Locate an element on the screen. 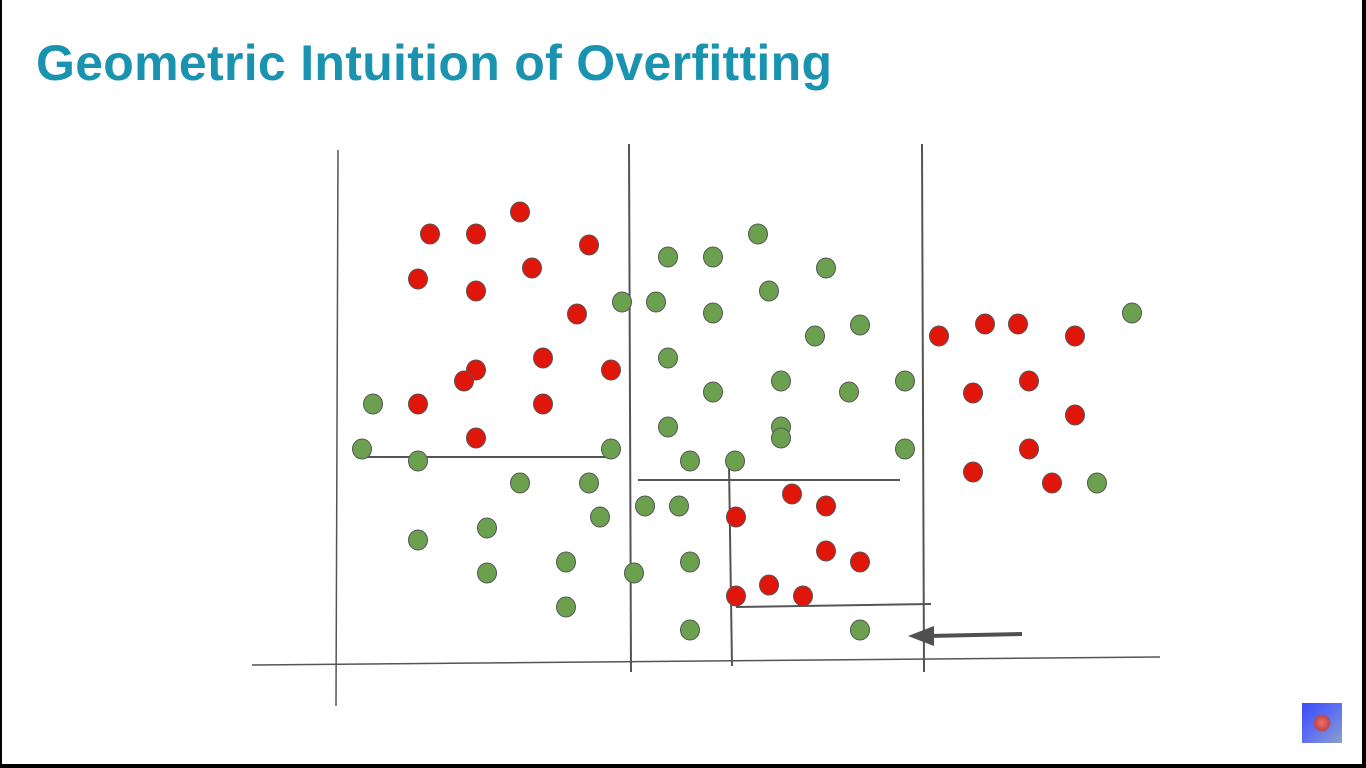 This screenshot has width=1366, height=768. corner-logo-icon is located at coordinates (1322, 723).